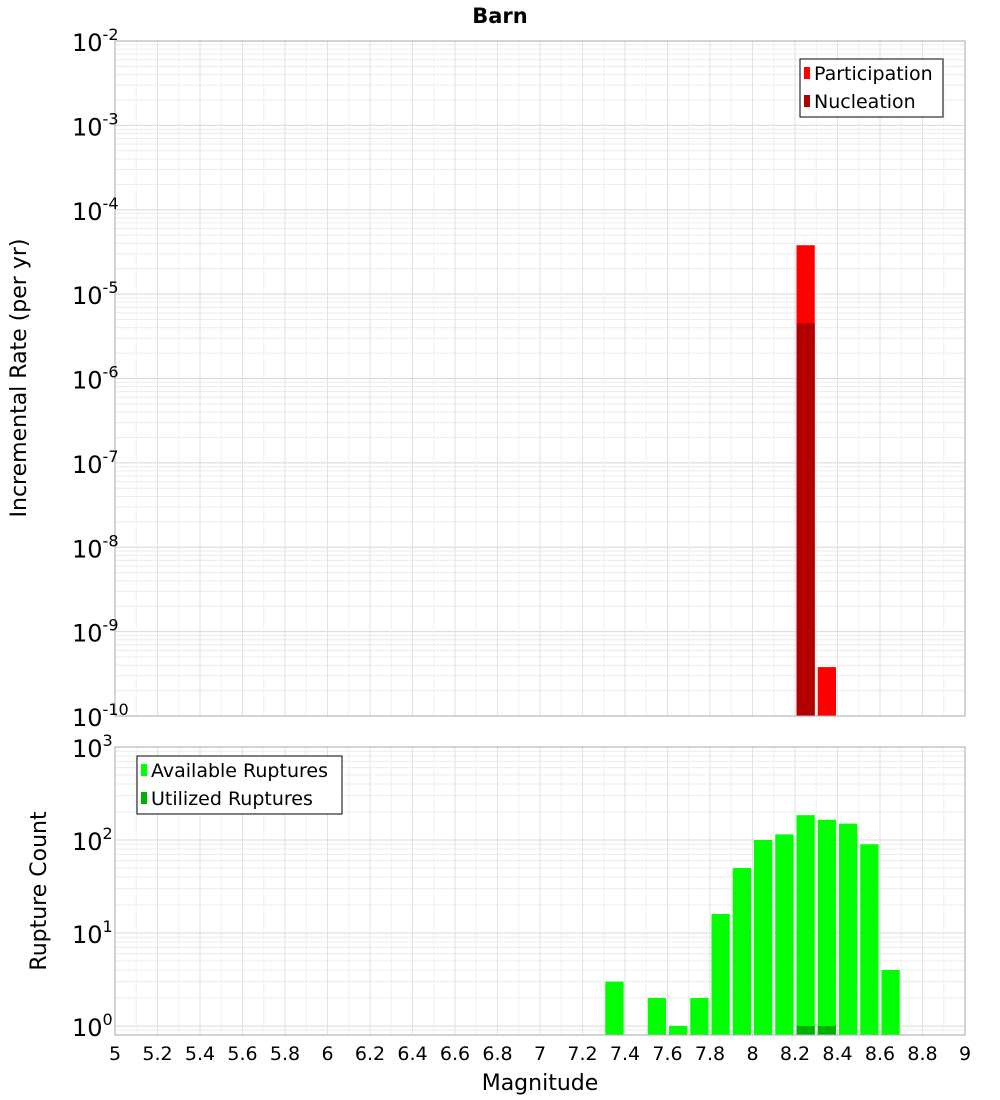 Image resolution: width=1000 pixels, height=1100 pixels. I want to click on x-tick-label: 5.6, so click(242, 1054).